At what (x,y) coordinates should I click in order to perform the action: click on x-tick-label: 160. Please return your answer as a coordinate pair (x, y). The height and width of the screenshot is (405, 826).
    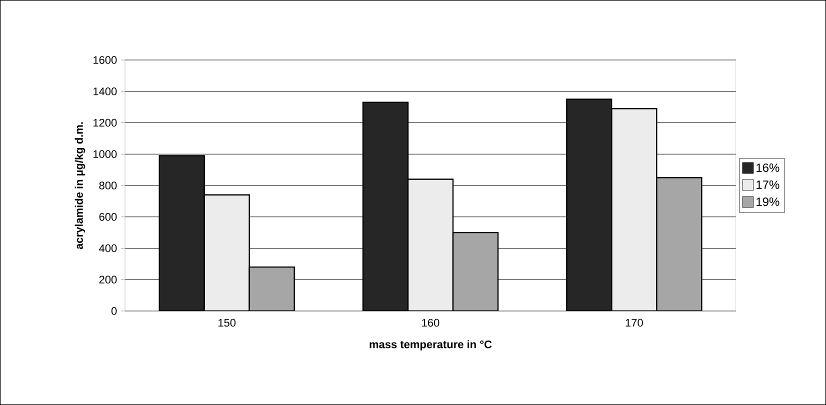
    Looking at the image, I should click on (431, 322).